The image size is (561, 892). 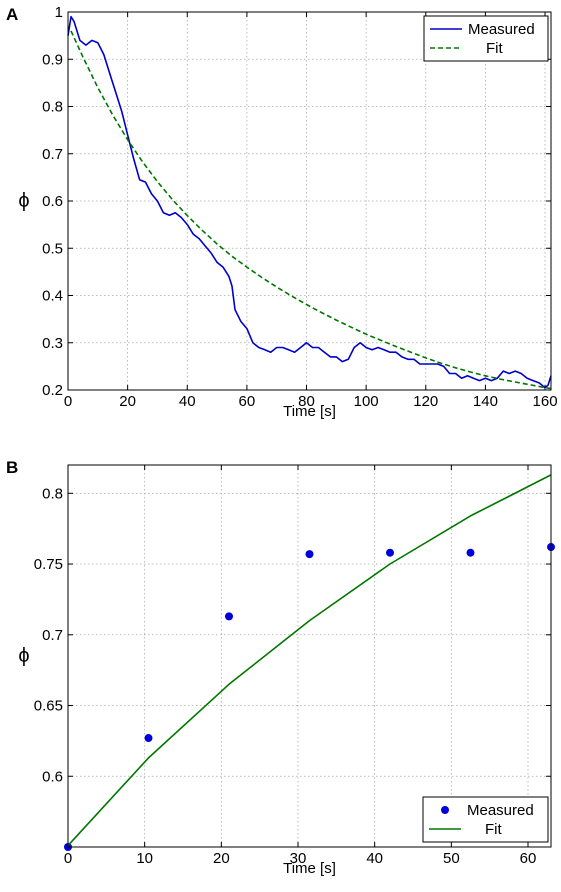 What do you see at coordinates (52, 59) in the screenshot?
I see `y-tick-label: 0.9` at bounding box center [52, 59].